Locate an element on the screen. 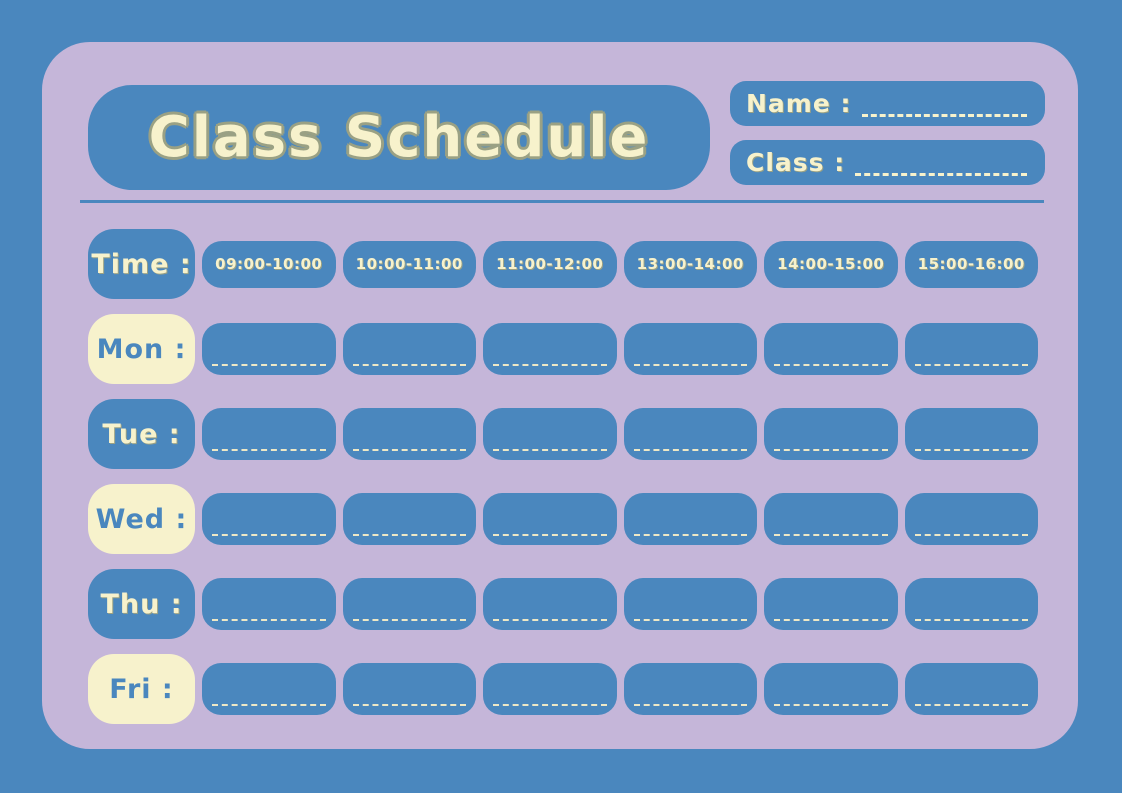 The height and width of the screenshot is (793, 1122). day-label-fri: Fri : is located at coordinates (141, 689).